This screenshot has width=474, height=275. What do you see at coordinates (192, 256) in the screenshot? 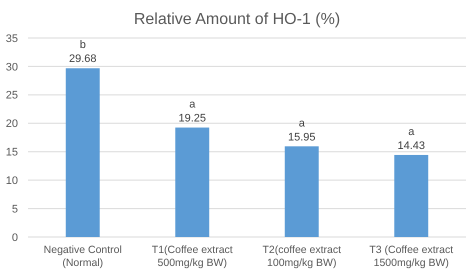
I see `x-tick-label: T1(Coffee extract 500mg/kg BW)` at bounding box center [192, 256].